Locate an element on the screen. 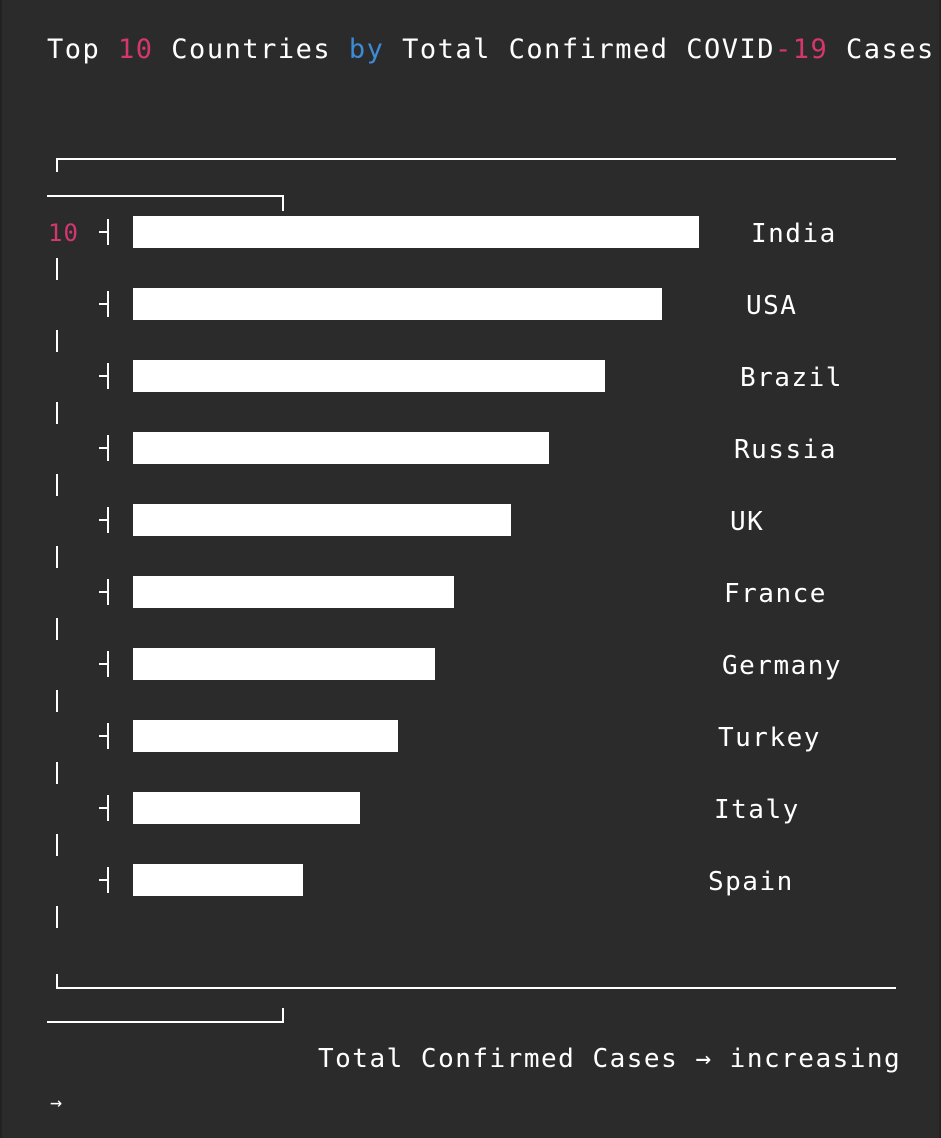 The width and height of the screenshot is (941, 1138). tick-usa is located at coordinates (104, 304).